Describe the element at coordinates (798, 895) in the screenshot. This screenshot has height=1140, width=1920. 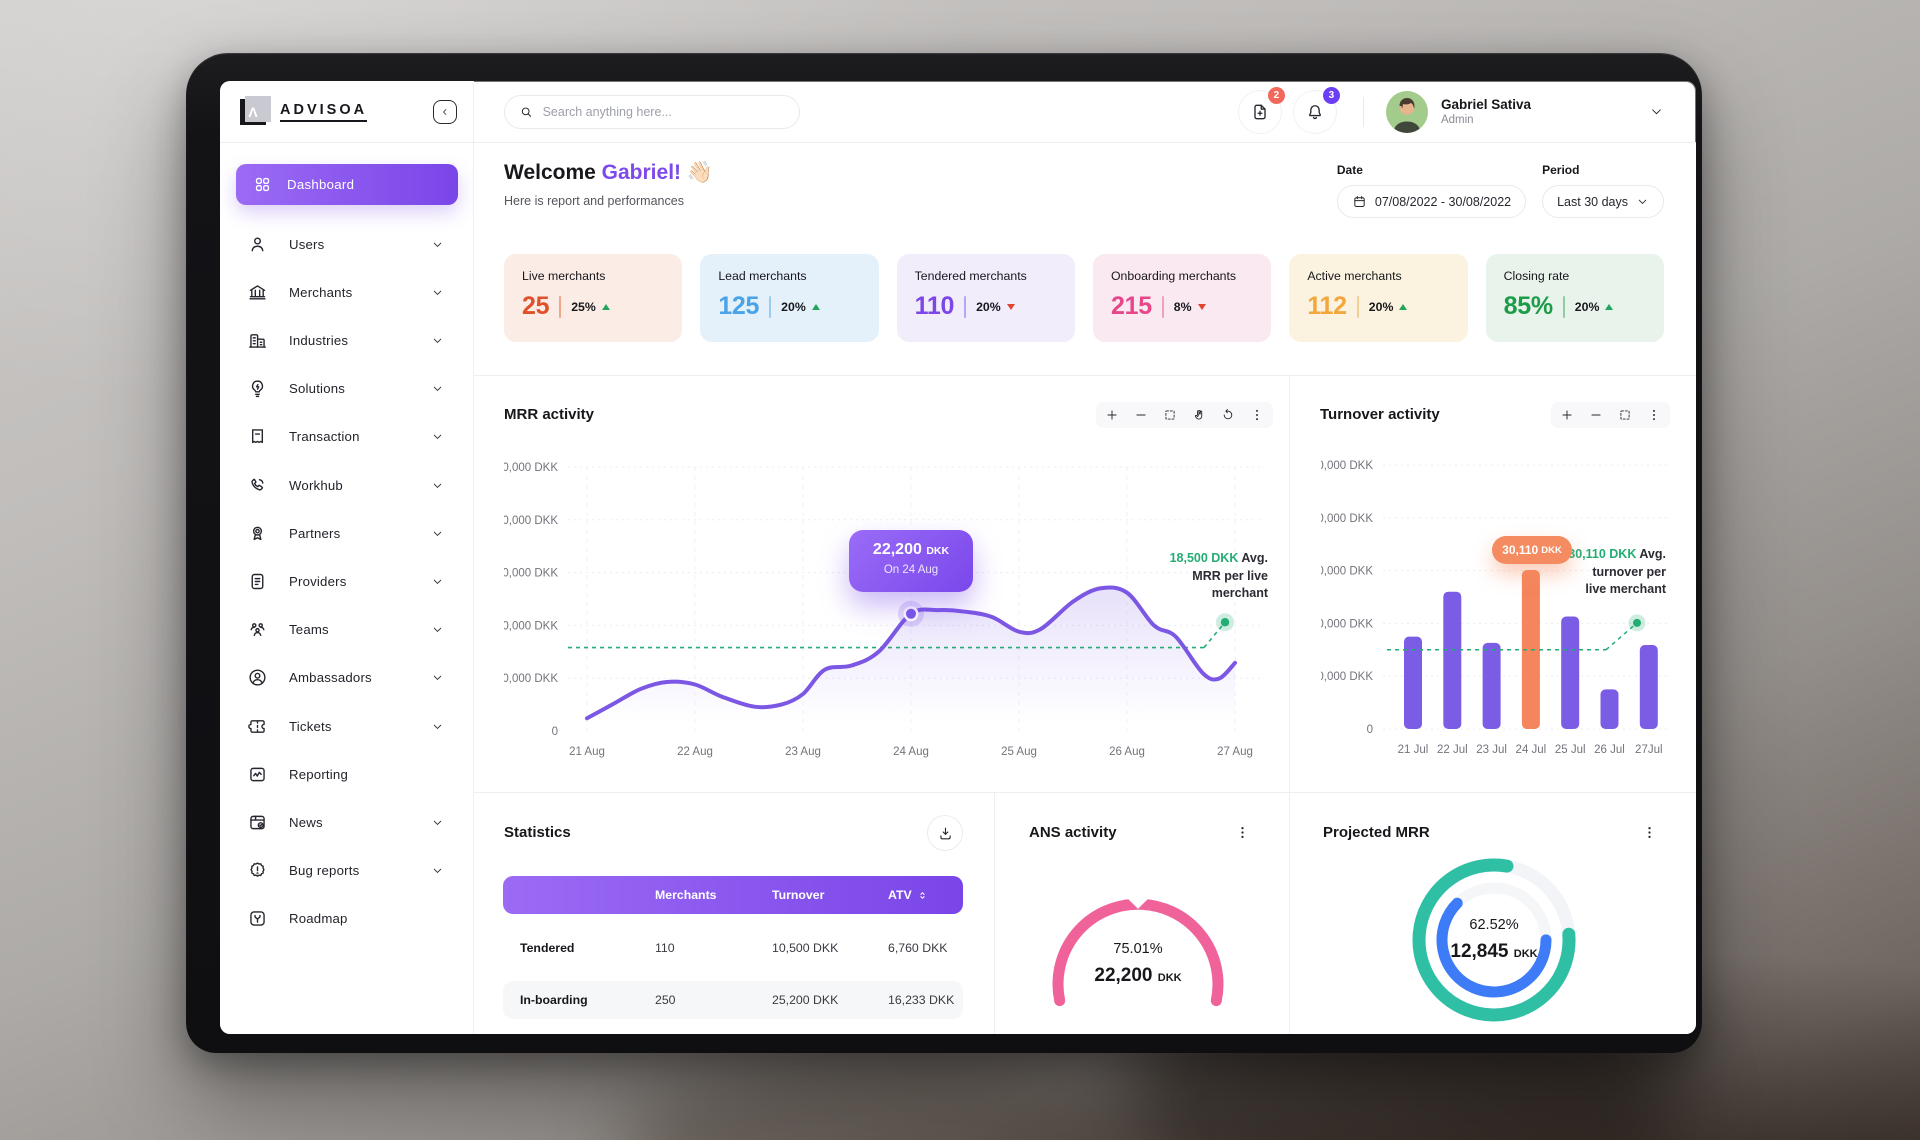
I see `col-turnover: Turnover` at that location.